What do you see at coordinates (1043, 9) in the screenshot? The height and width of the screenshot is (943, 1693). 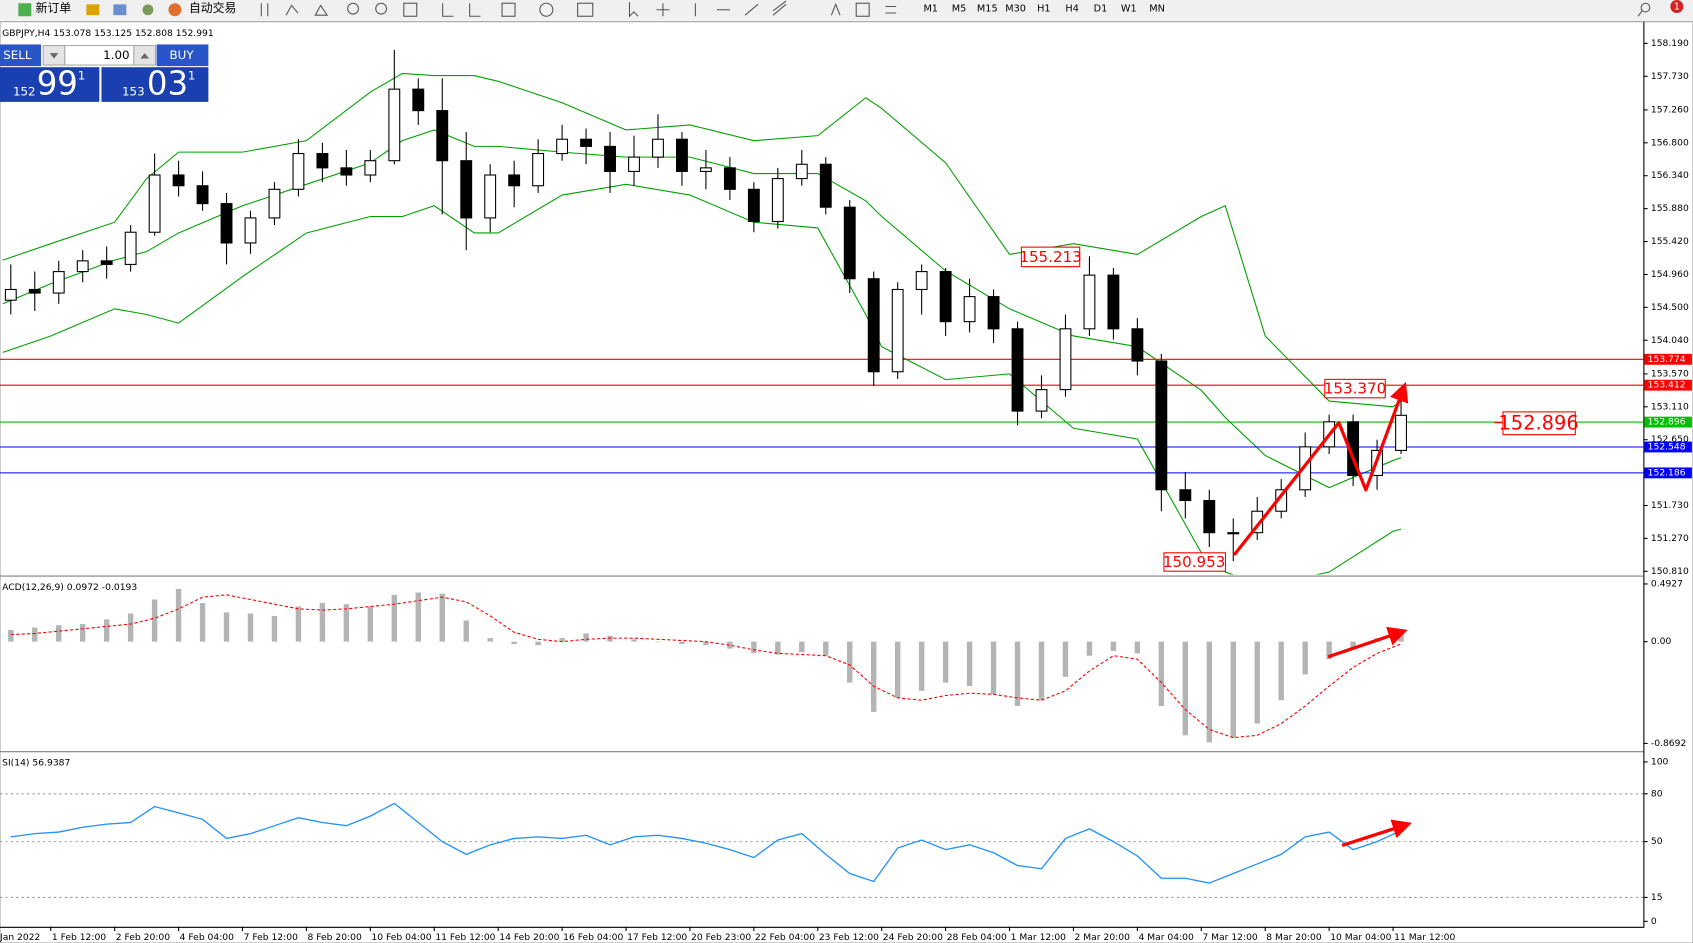 I see `timeframe-button: H1` at bounding box center [1043, 9].